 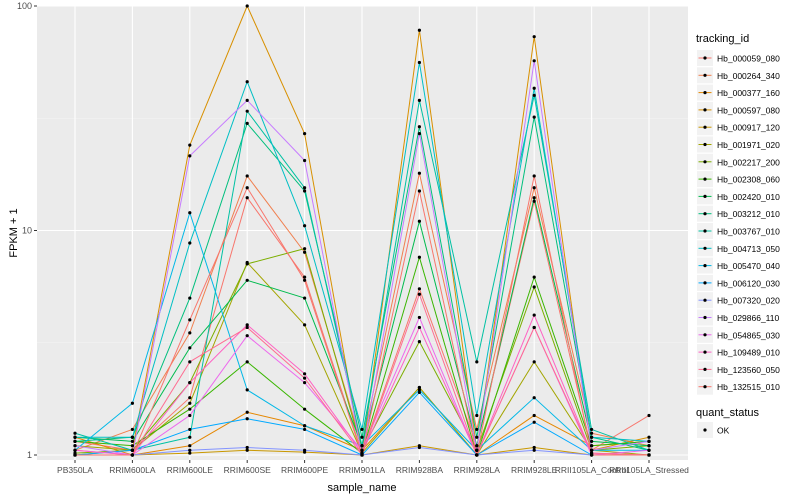 What do you see at coordinates (748, 59) in the screenshot?
I see `legend-label: Hb_000059_080` at bounding box center [748, 59].